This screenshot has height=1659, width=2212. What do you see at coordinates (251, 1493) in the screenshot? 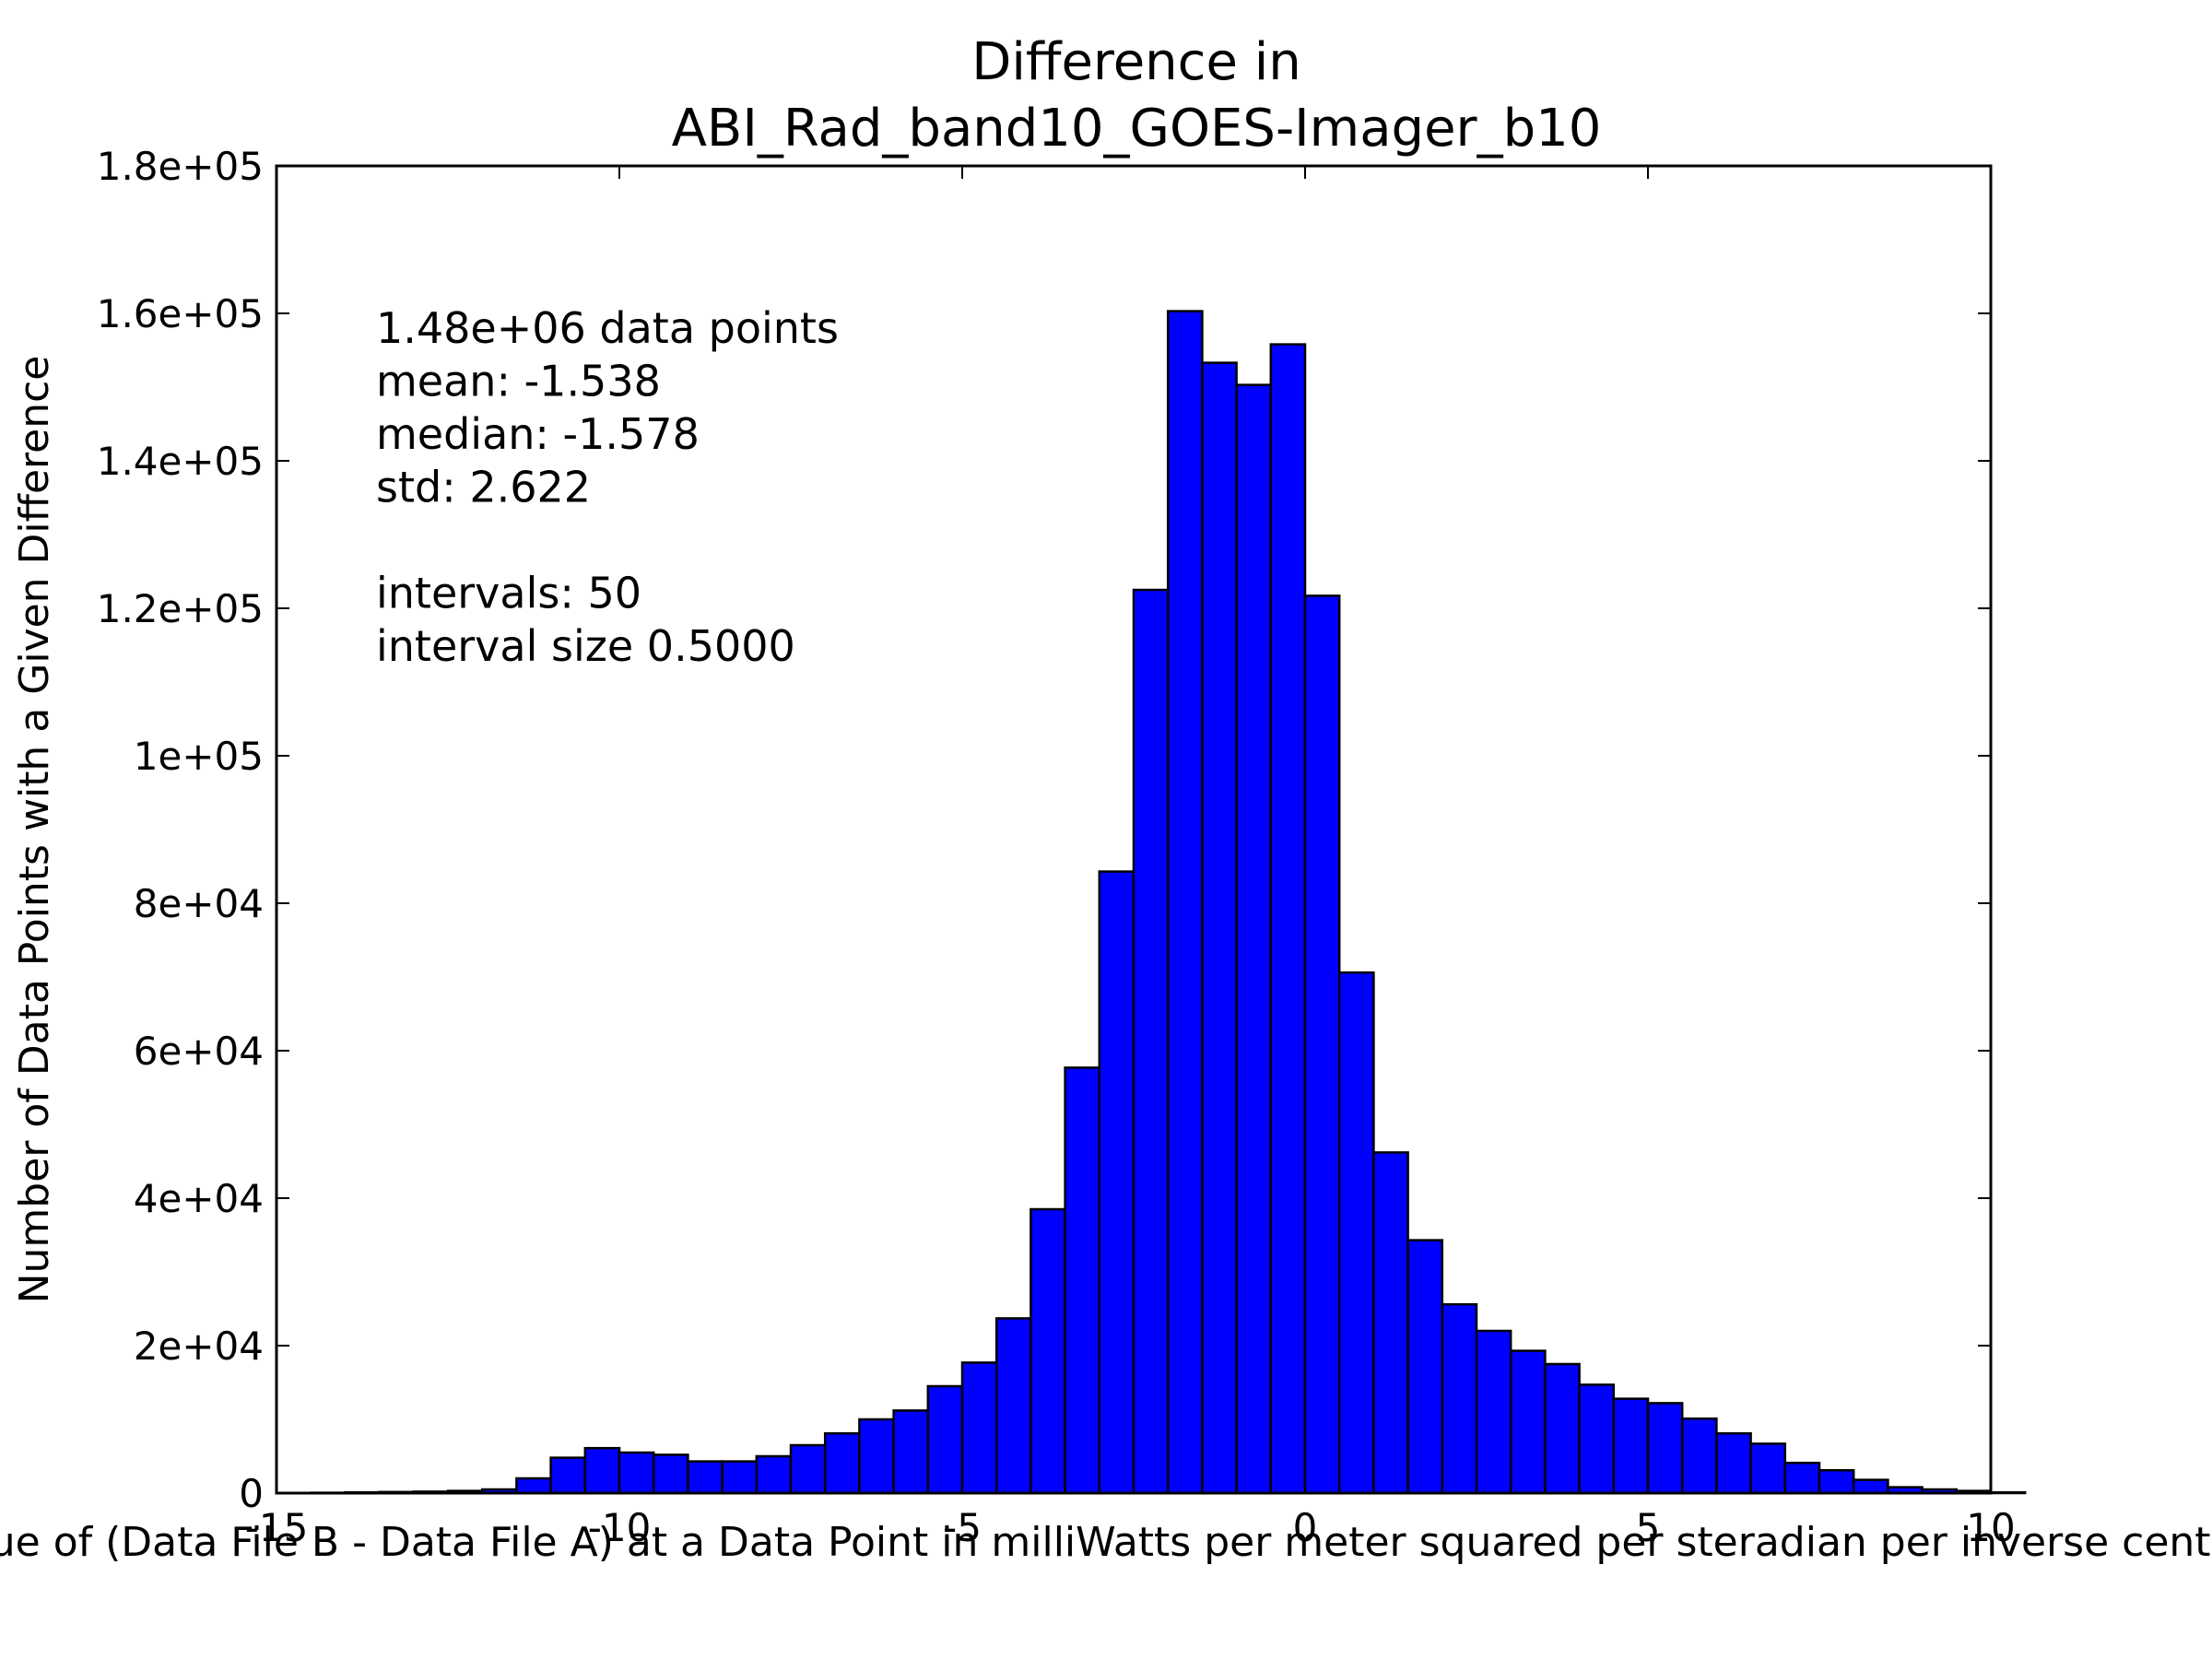
I see `y-tick-label: 0` at bounding box center [251, 1493].